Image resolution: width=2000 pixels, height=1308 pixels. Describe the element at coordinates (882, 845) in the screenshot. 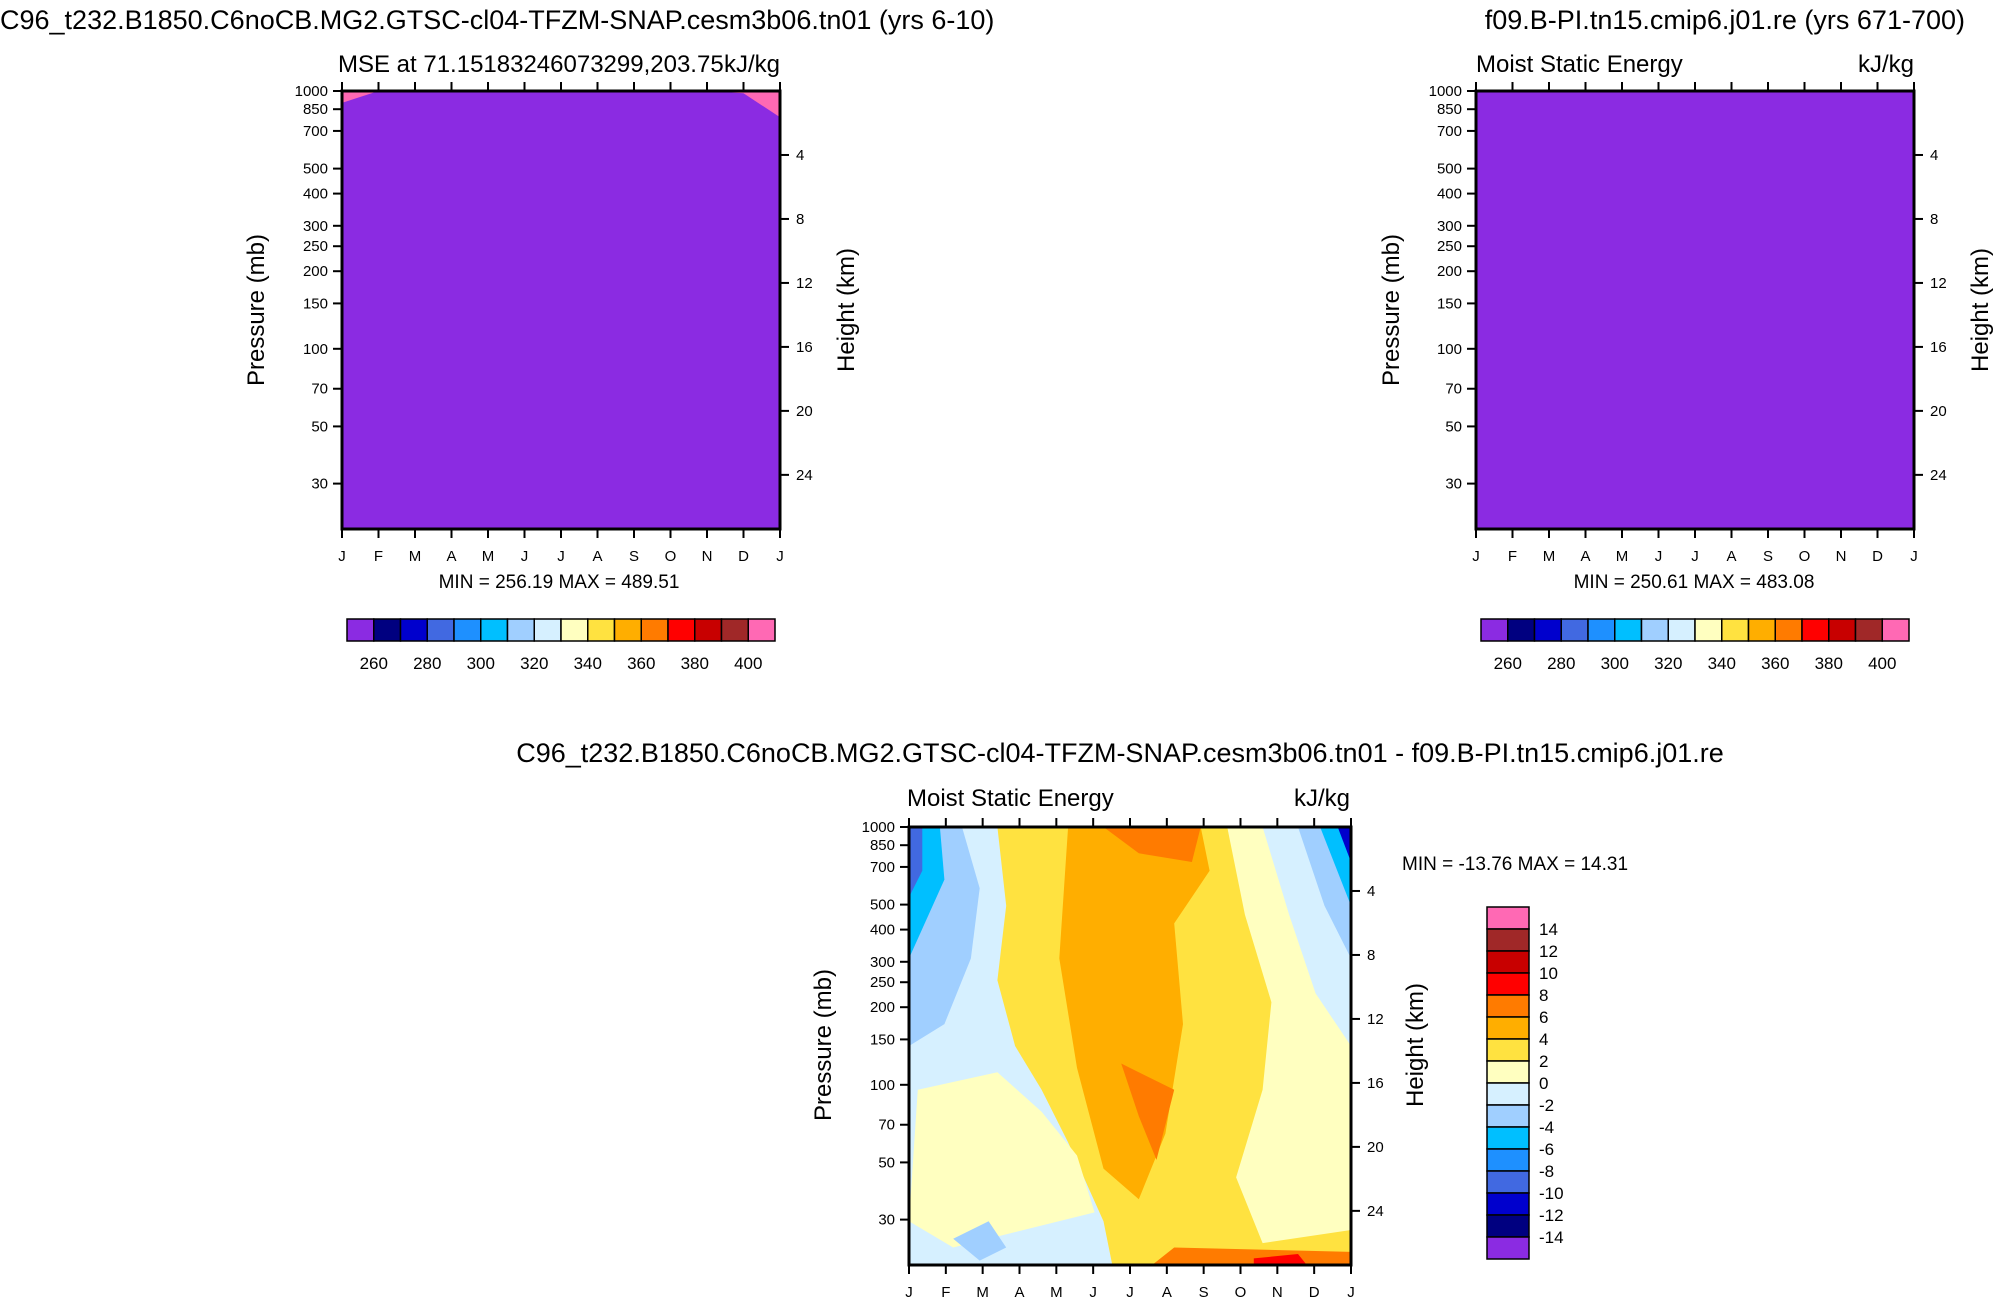

I see `panel3-ytick-label: 850` at that location.